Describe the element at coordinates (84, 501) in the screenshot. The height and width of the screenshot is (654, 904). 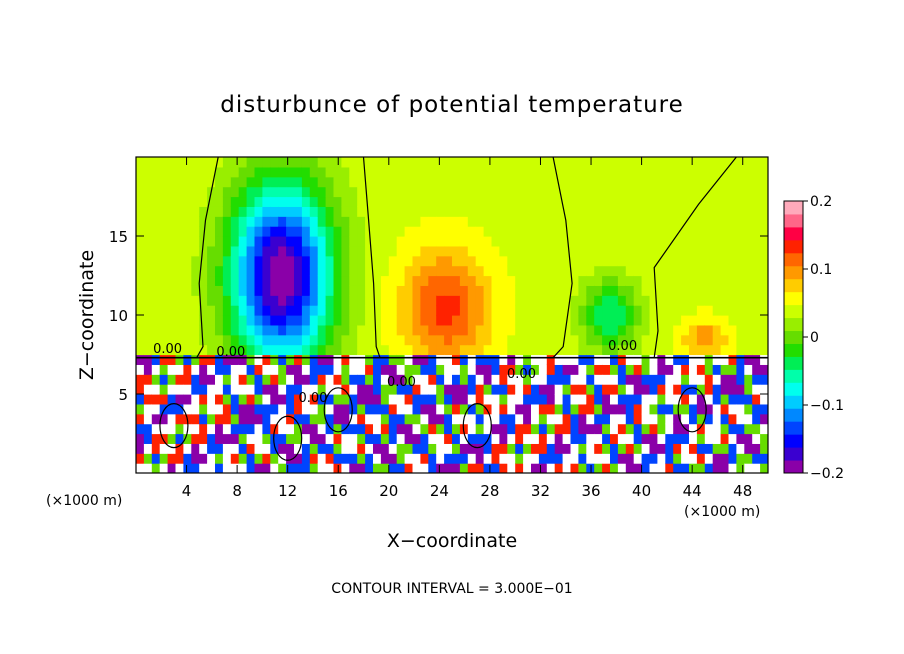
I see `x-unit-left: (×1000 m)` at that location.